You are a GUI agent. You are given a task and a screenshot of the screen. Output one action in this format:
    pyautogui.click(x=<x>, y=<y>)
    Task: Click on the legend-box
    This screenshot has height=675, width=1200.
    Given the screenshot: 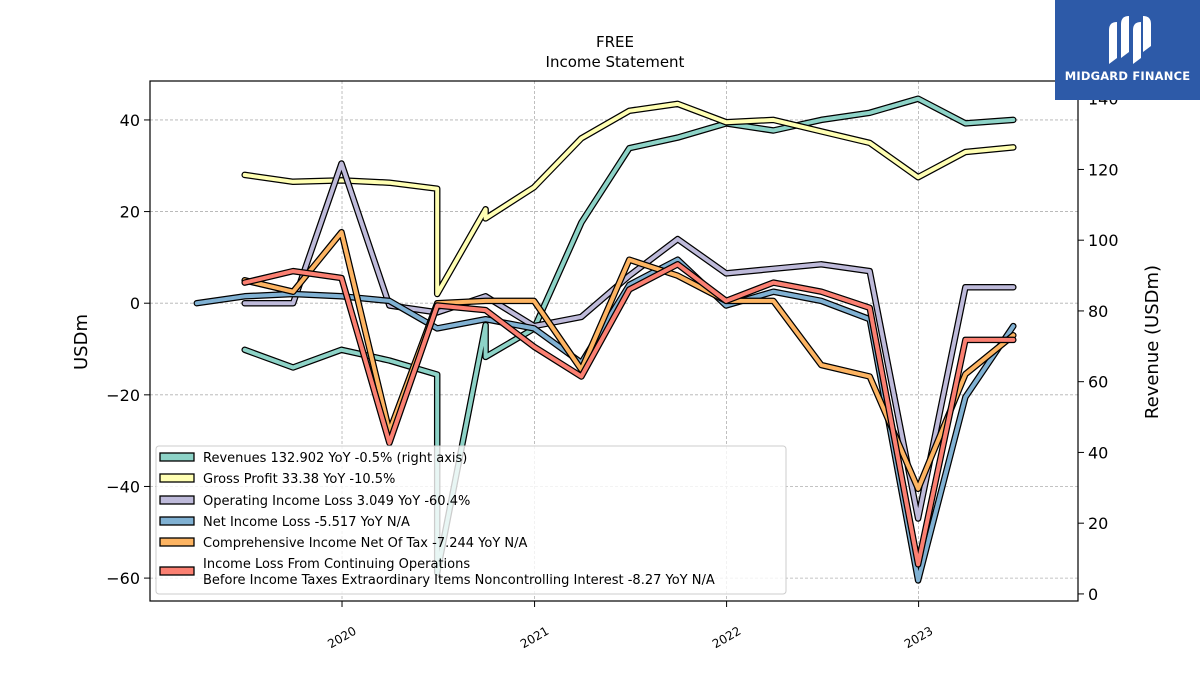 What is the action you would take?
    pyautogui.click(x=471, y=520)
    